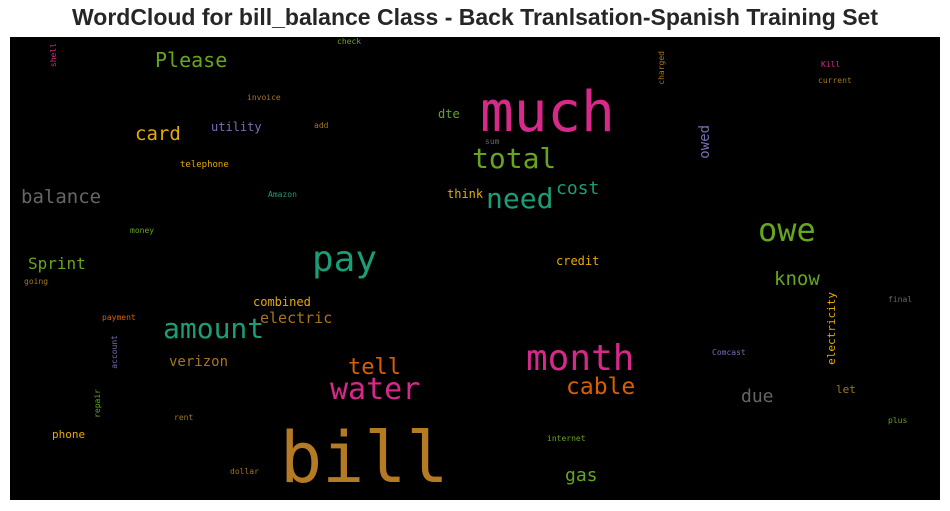 The image size is (950, 511). I want to click on word-plus: plus, so click(898, 420).